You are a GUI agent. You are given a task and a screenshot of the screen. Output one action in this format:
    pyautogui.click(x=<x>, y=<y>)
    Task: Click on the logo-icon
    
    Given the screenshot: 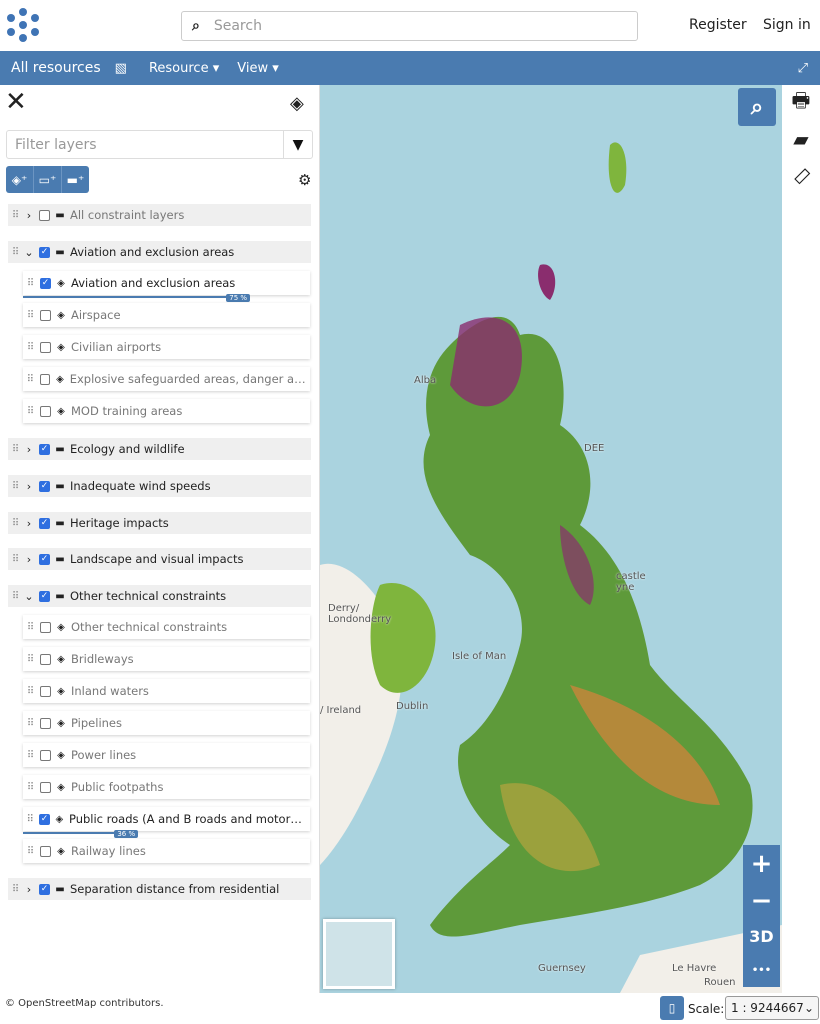 What is the action you would take?
    pyautogui.click(x=23, y=25)
    